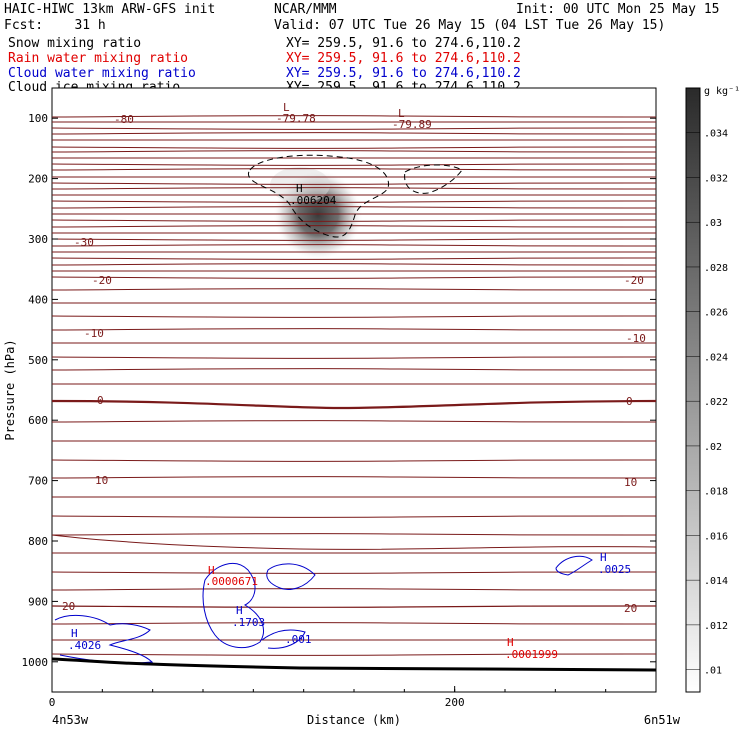 The image size is (740, 740). Describe the element at coordinates (239, 610) in the screenshot. I see `cloud-max-marker-1: H` at that location.